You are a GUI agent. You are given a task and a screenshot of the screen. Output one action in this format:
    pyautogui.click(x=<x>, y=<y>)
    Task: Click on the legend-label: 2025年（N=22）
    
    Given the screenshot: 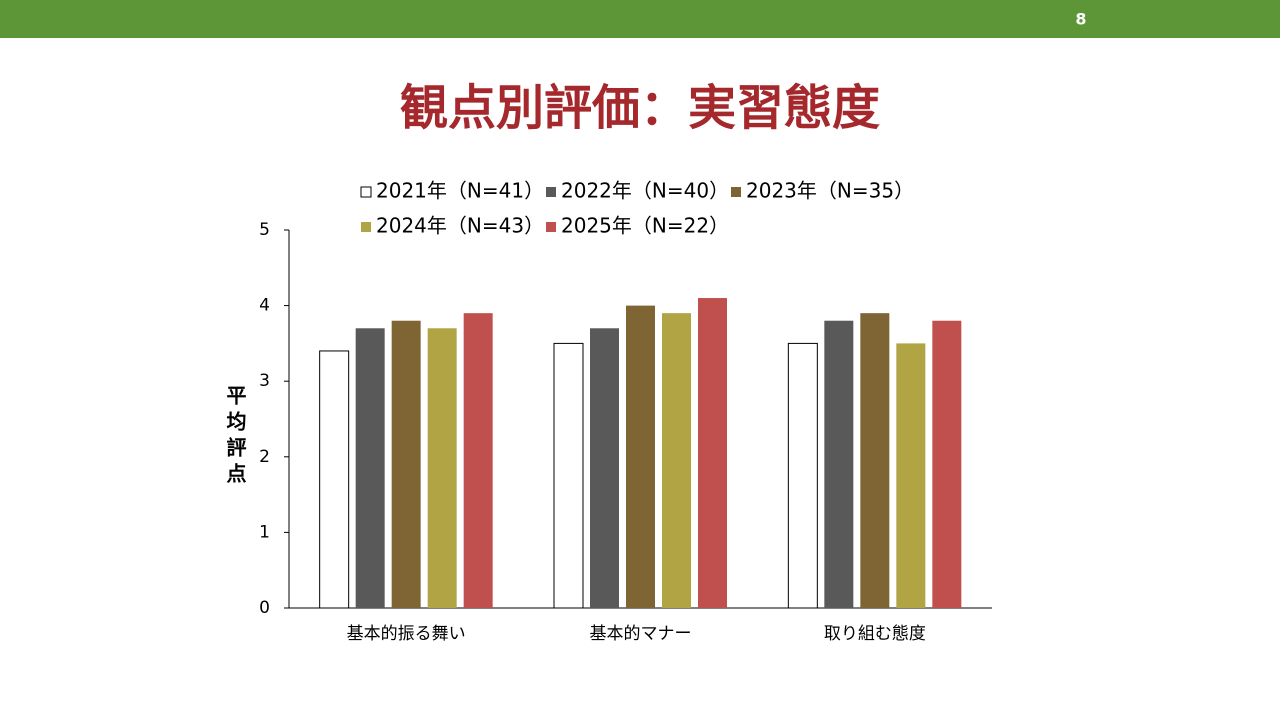 What is the action you would take?
    pyautogui.click(x=645, y=226)
    